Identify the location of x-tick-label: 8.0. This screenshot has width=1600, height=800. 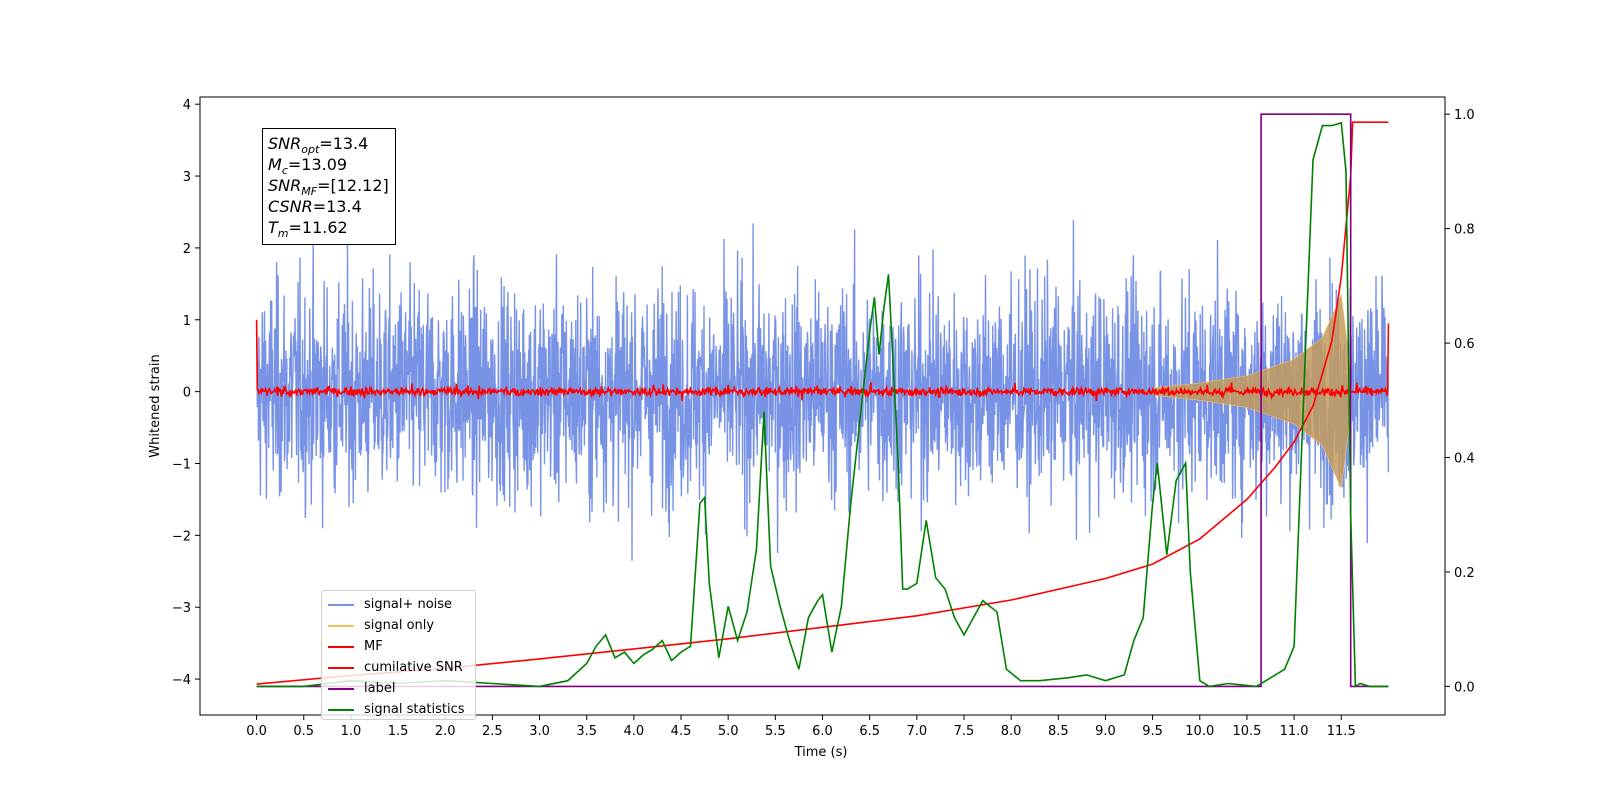
(1011, 731).